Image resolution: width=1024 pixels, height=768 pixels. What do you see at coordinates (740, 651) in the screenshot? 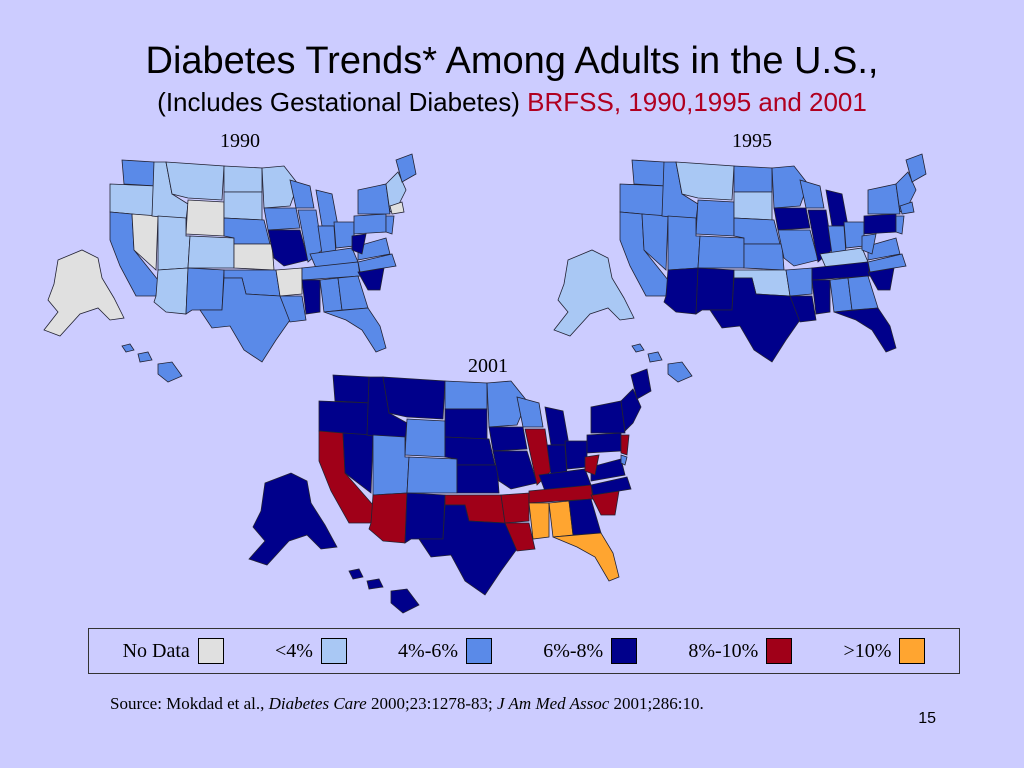
I see `legend-item-8-10: 8%-10%` at bounding box center [740, 651].